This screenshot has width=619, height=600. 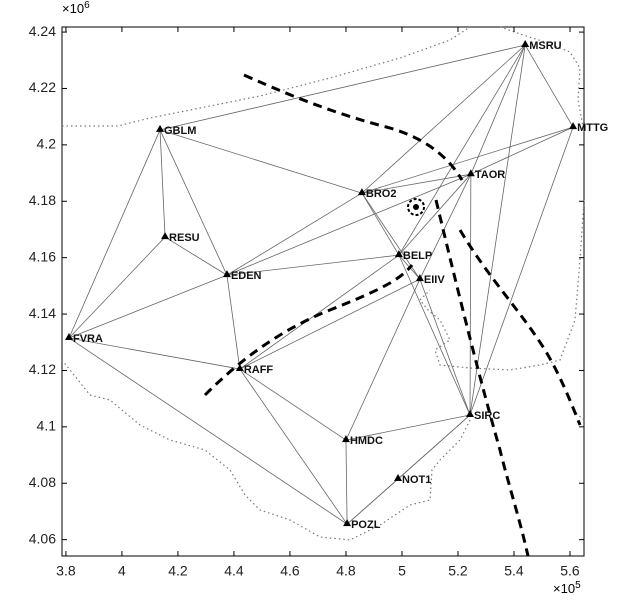 What do you see at coordinates (42, 313) in the screenshot?
I see `y-tick-label: 4.14` at bounding box center [42, 313].